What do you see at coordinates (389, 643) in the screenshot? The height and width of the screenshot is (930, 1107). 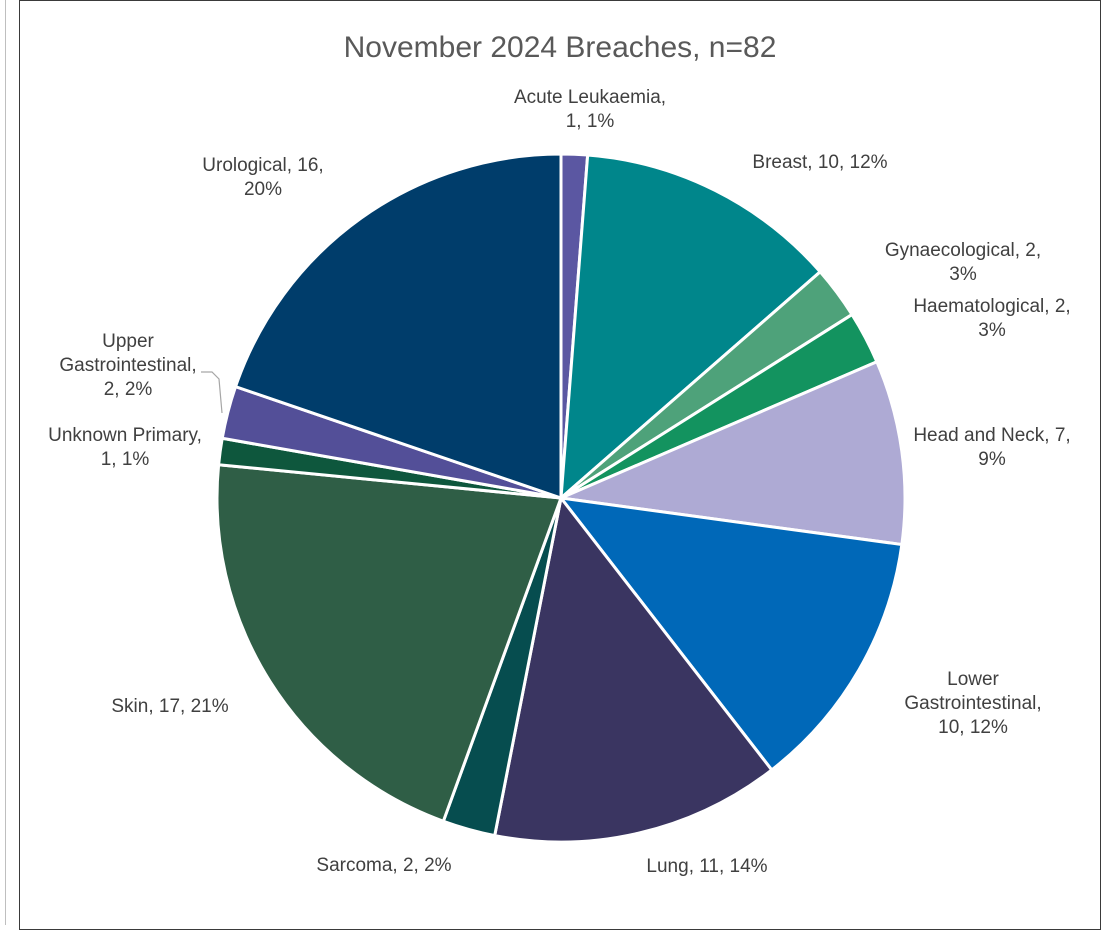 I see `slice-skin` at bounding box center [389, 643].